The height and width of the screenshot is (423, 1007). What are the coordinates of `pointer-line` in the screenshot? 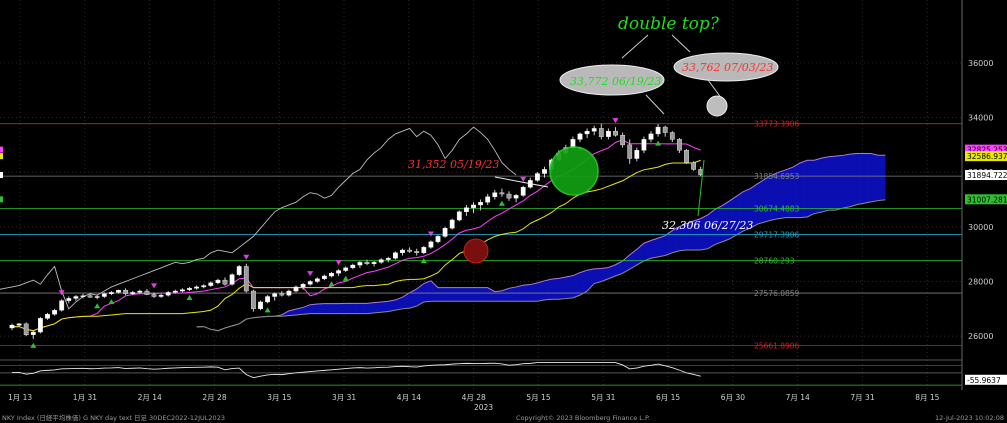 It's located at (701, 188).